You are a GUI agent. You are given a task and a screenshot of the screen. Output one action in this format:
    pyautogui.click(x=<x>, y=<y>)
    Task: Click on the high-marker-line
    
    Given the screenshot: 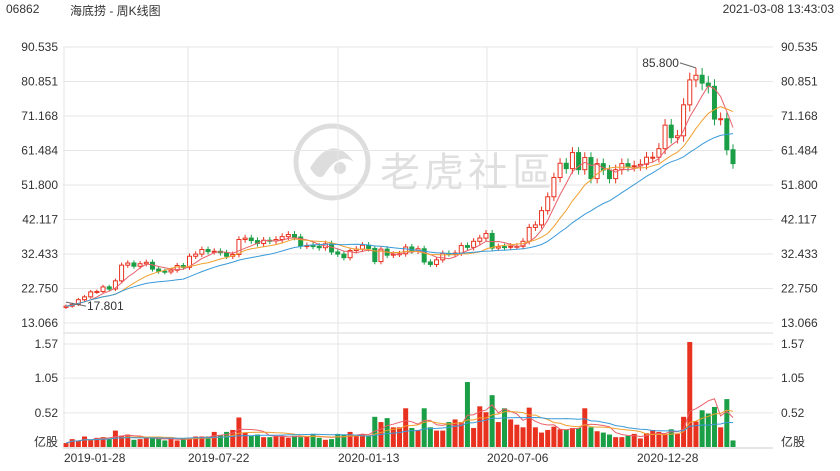 What is the action you would take?
    pyautogui.click(x=688, y=65)
    